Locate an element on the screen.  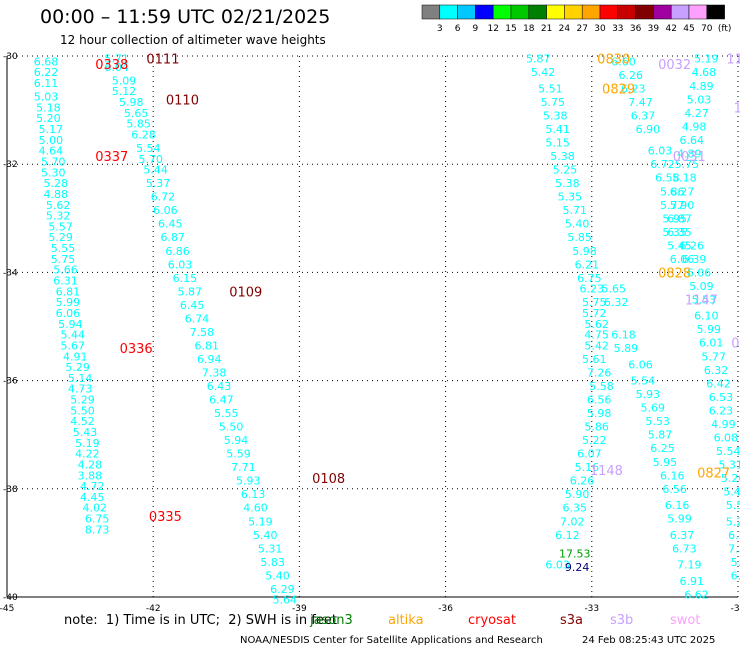
y-tick-label: -38 is located at coordinates (10, 490).